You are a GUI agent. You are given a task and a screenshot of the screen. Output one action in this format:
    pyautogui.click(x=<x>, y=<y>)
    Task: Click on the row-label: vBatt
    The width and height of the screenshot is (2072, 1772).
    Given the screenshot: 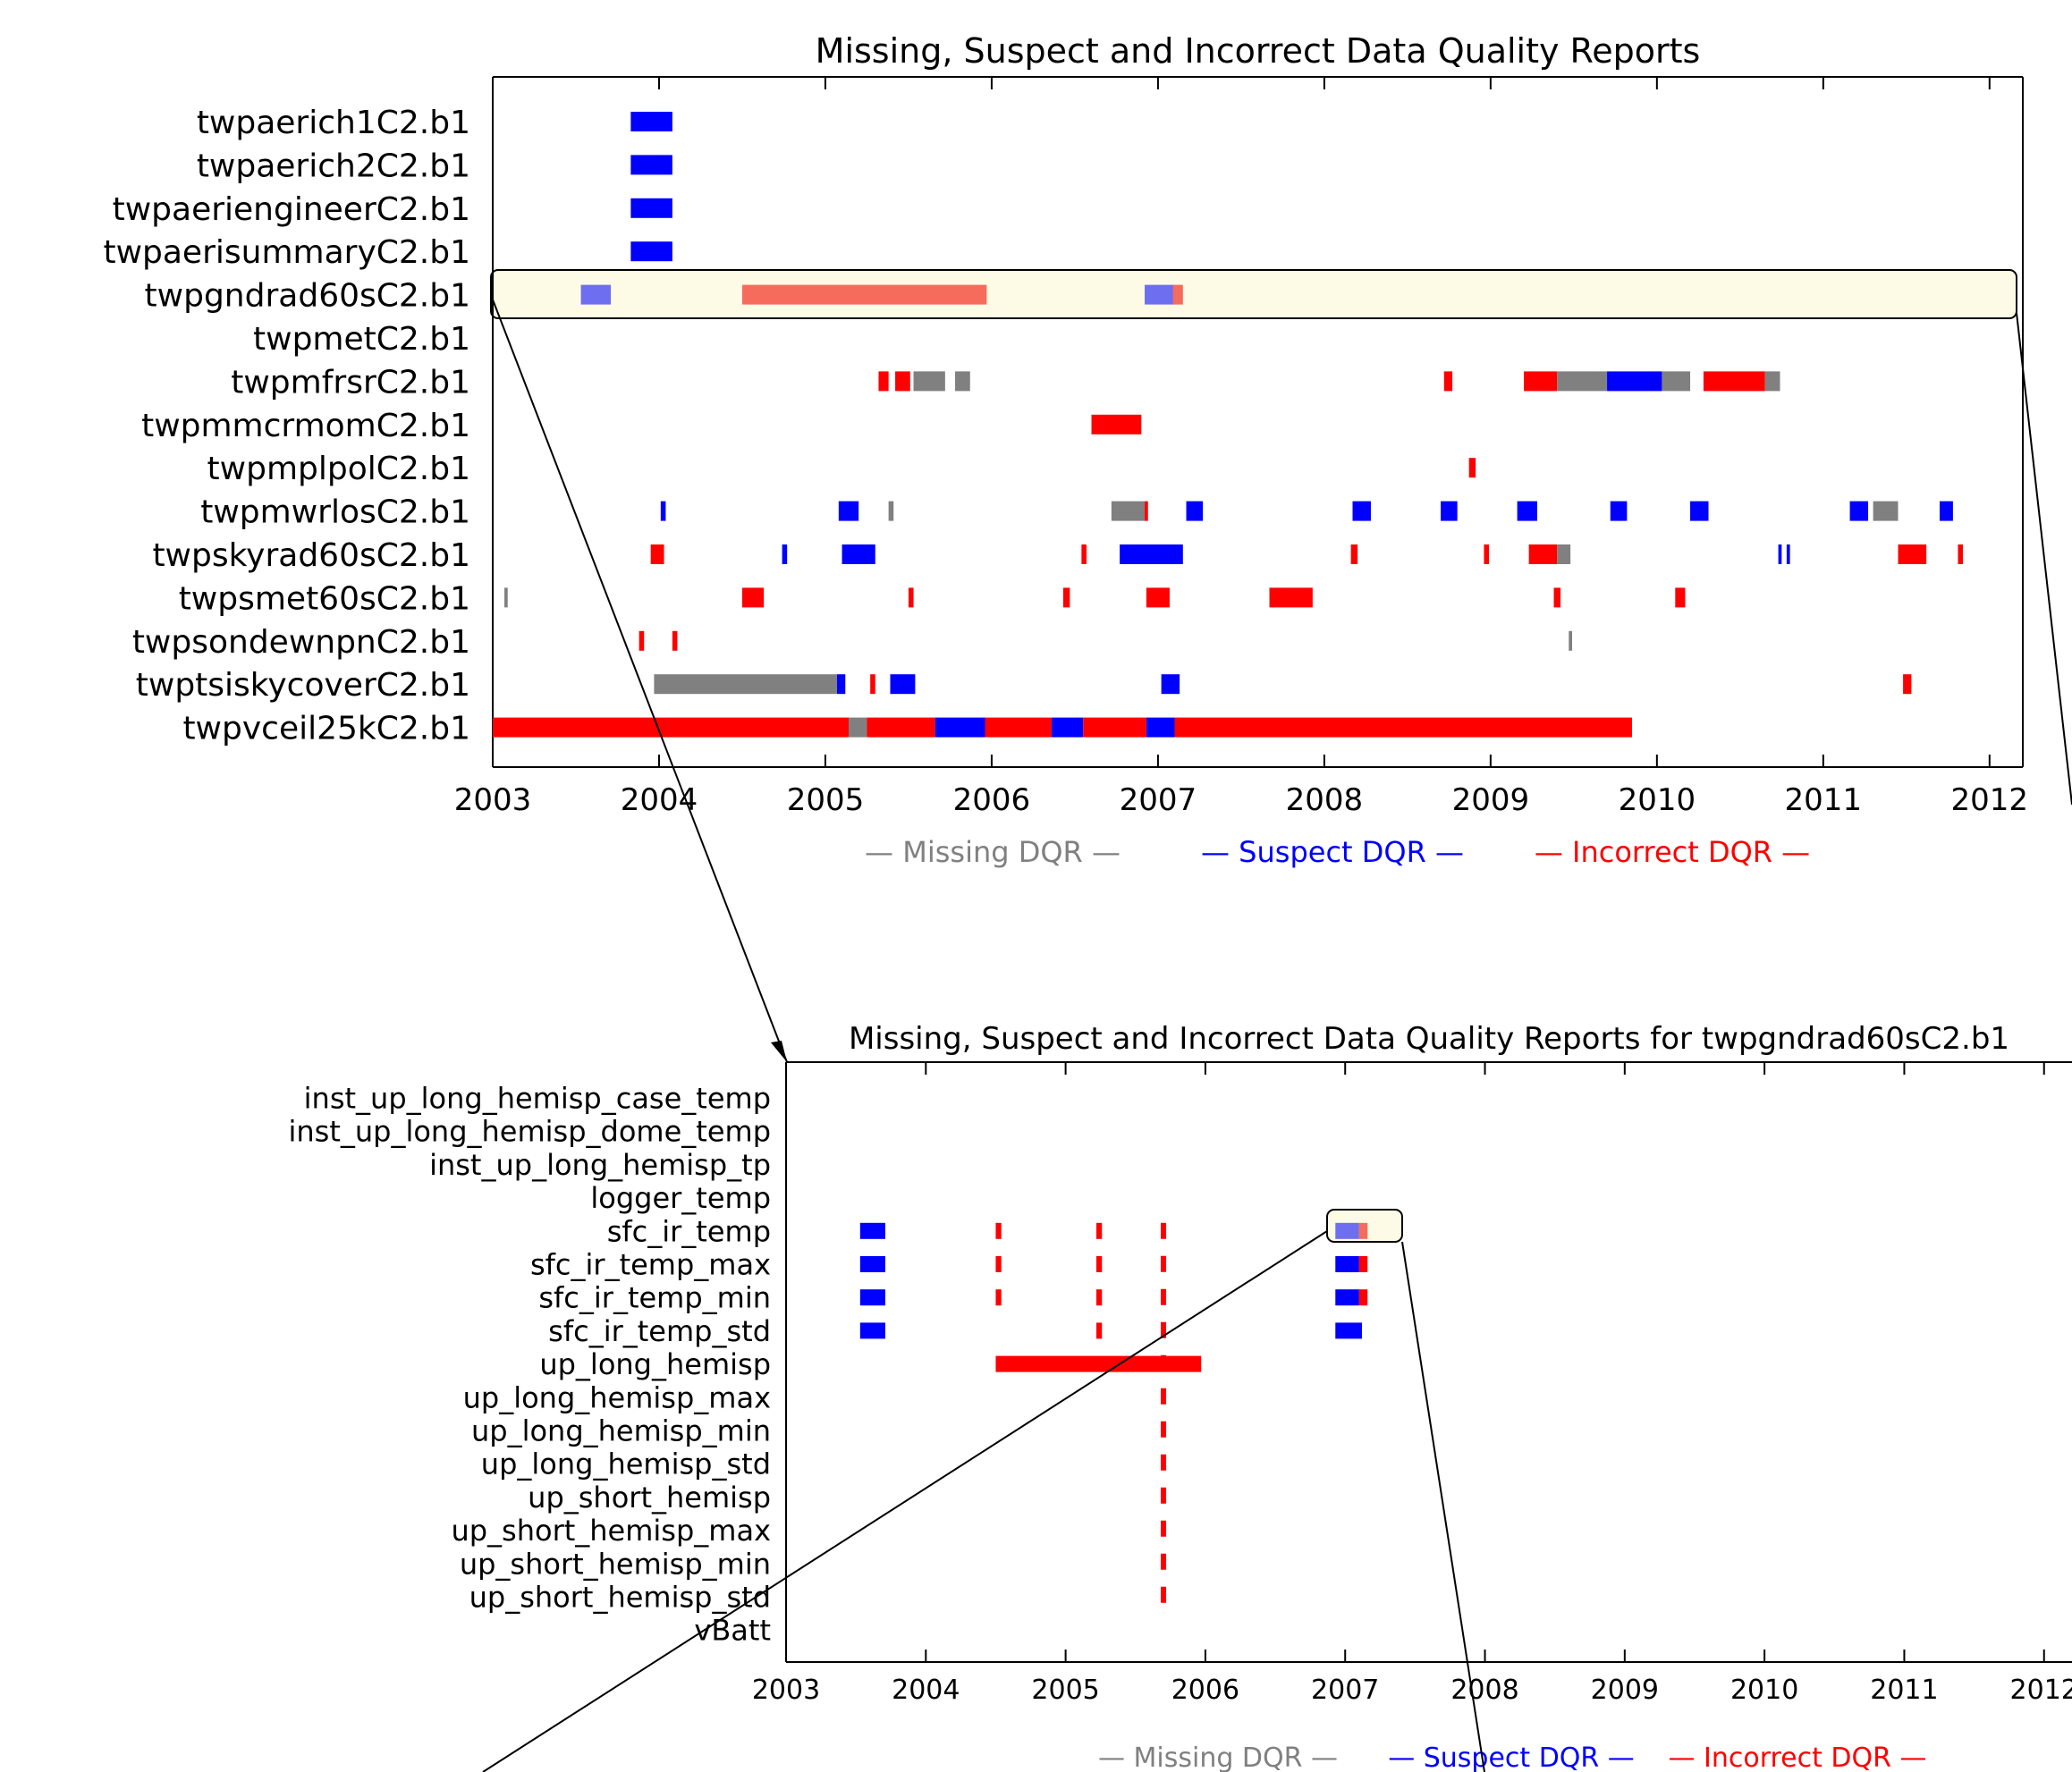 What is the action you would take?
    pyautogui.click(x=732, y=1631)
    